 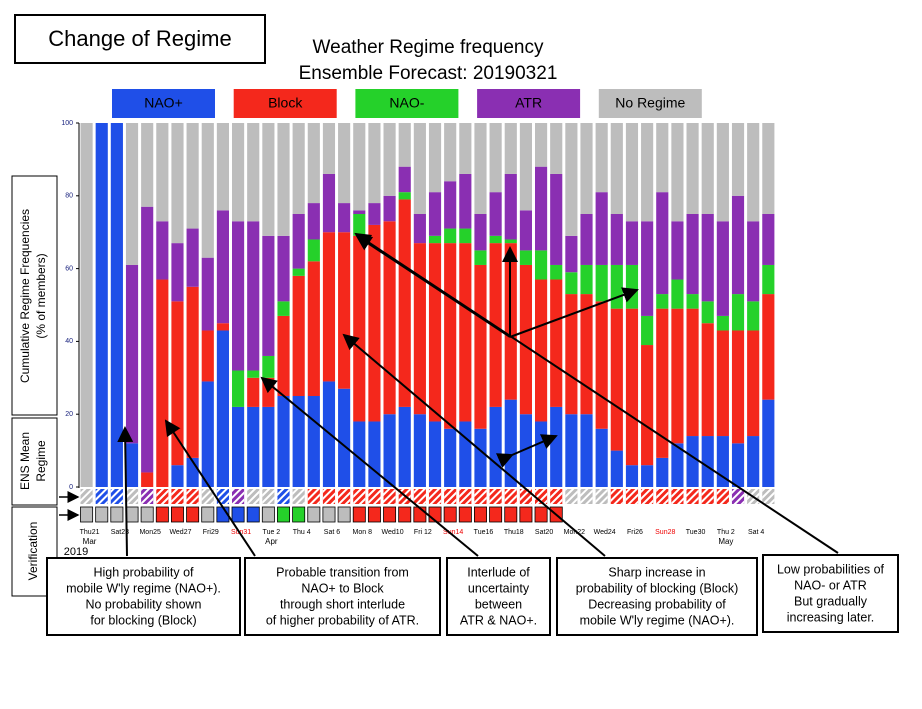 I want to click on month-label: Mar, so click(x=90, y=541).